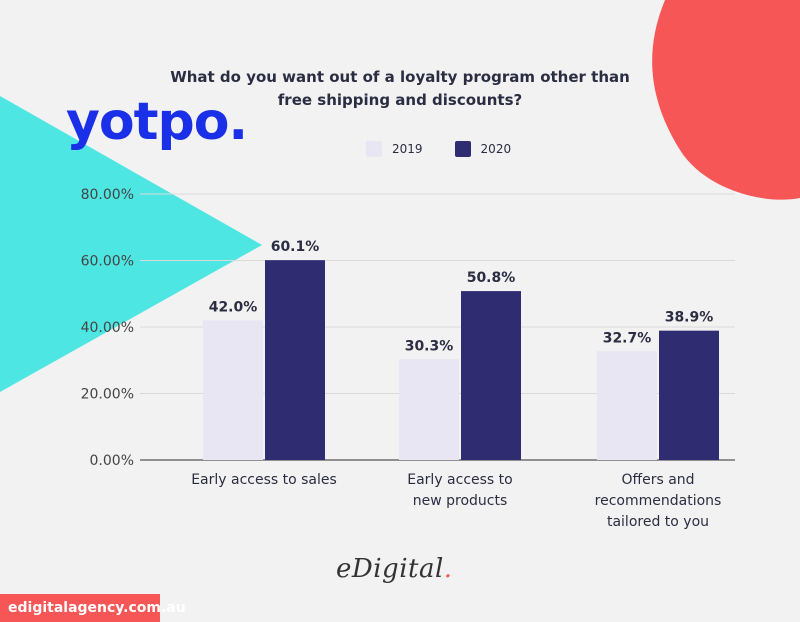 The width and height of the screenshot is (800, 622). I want to click on x-tick-label: new products, so click(460, 501).